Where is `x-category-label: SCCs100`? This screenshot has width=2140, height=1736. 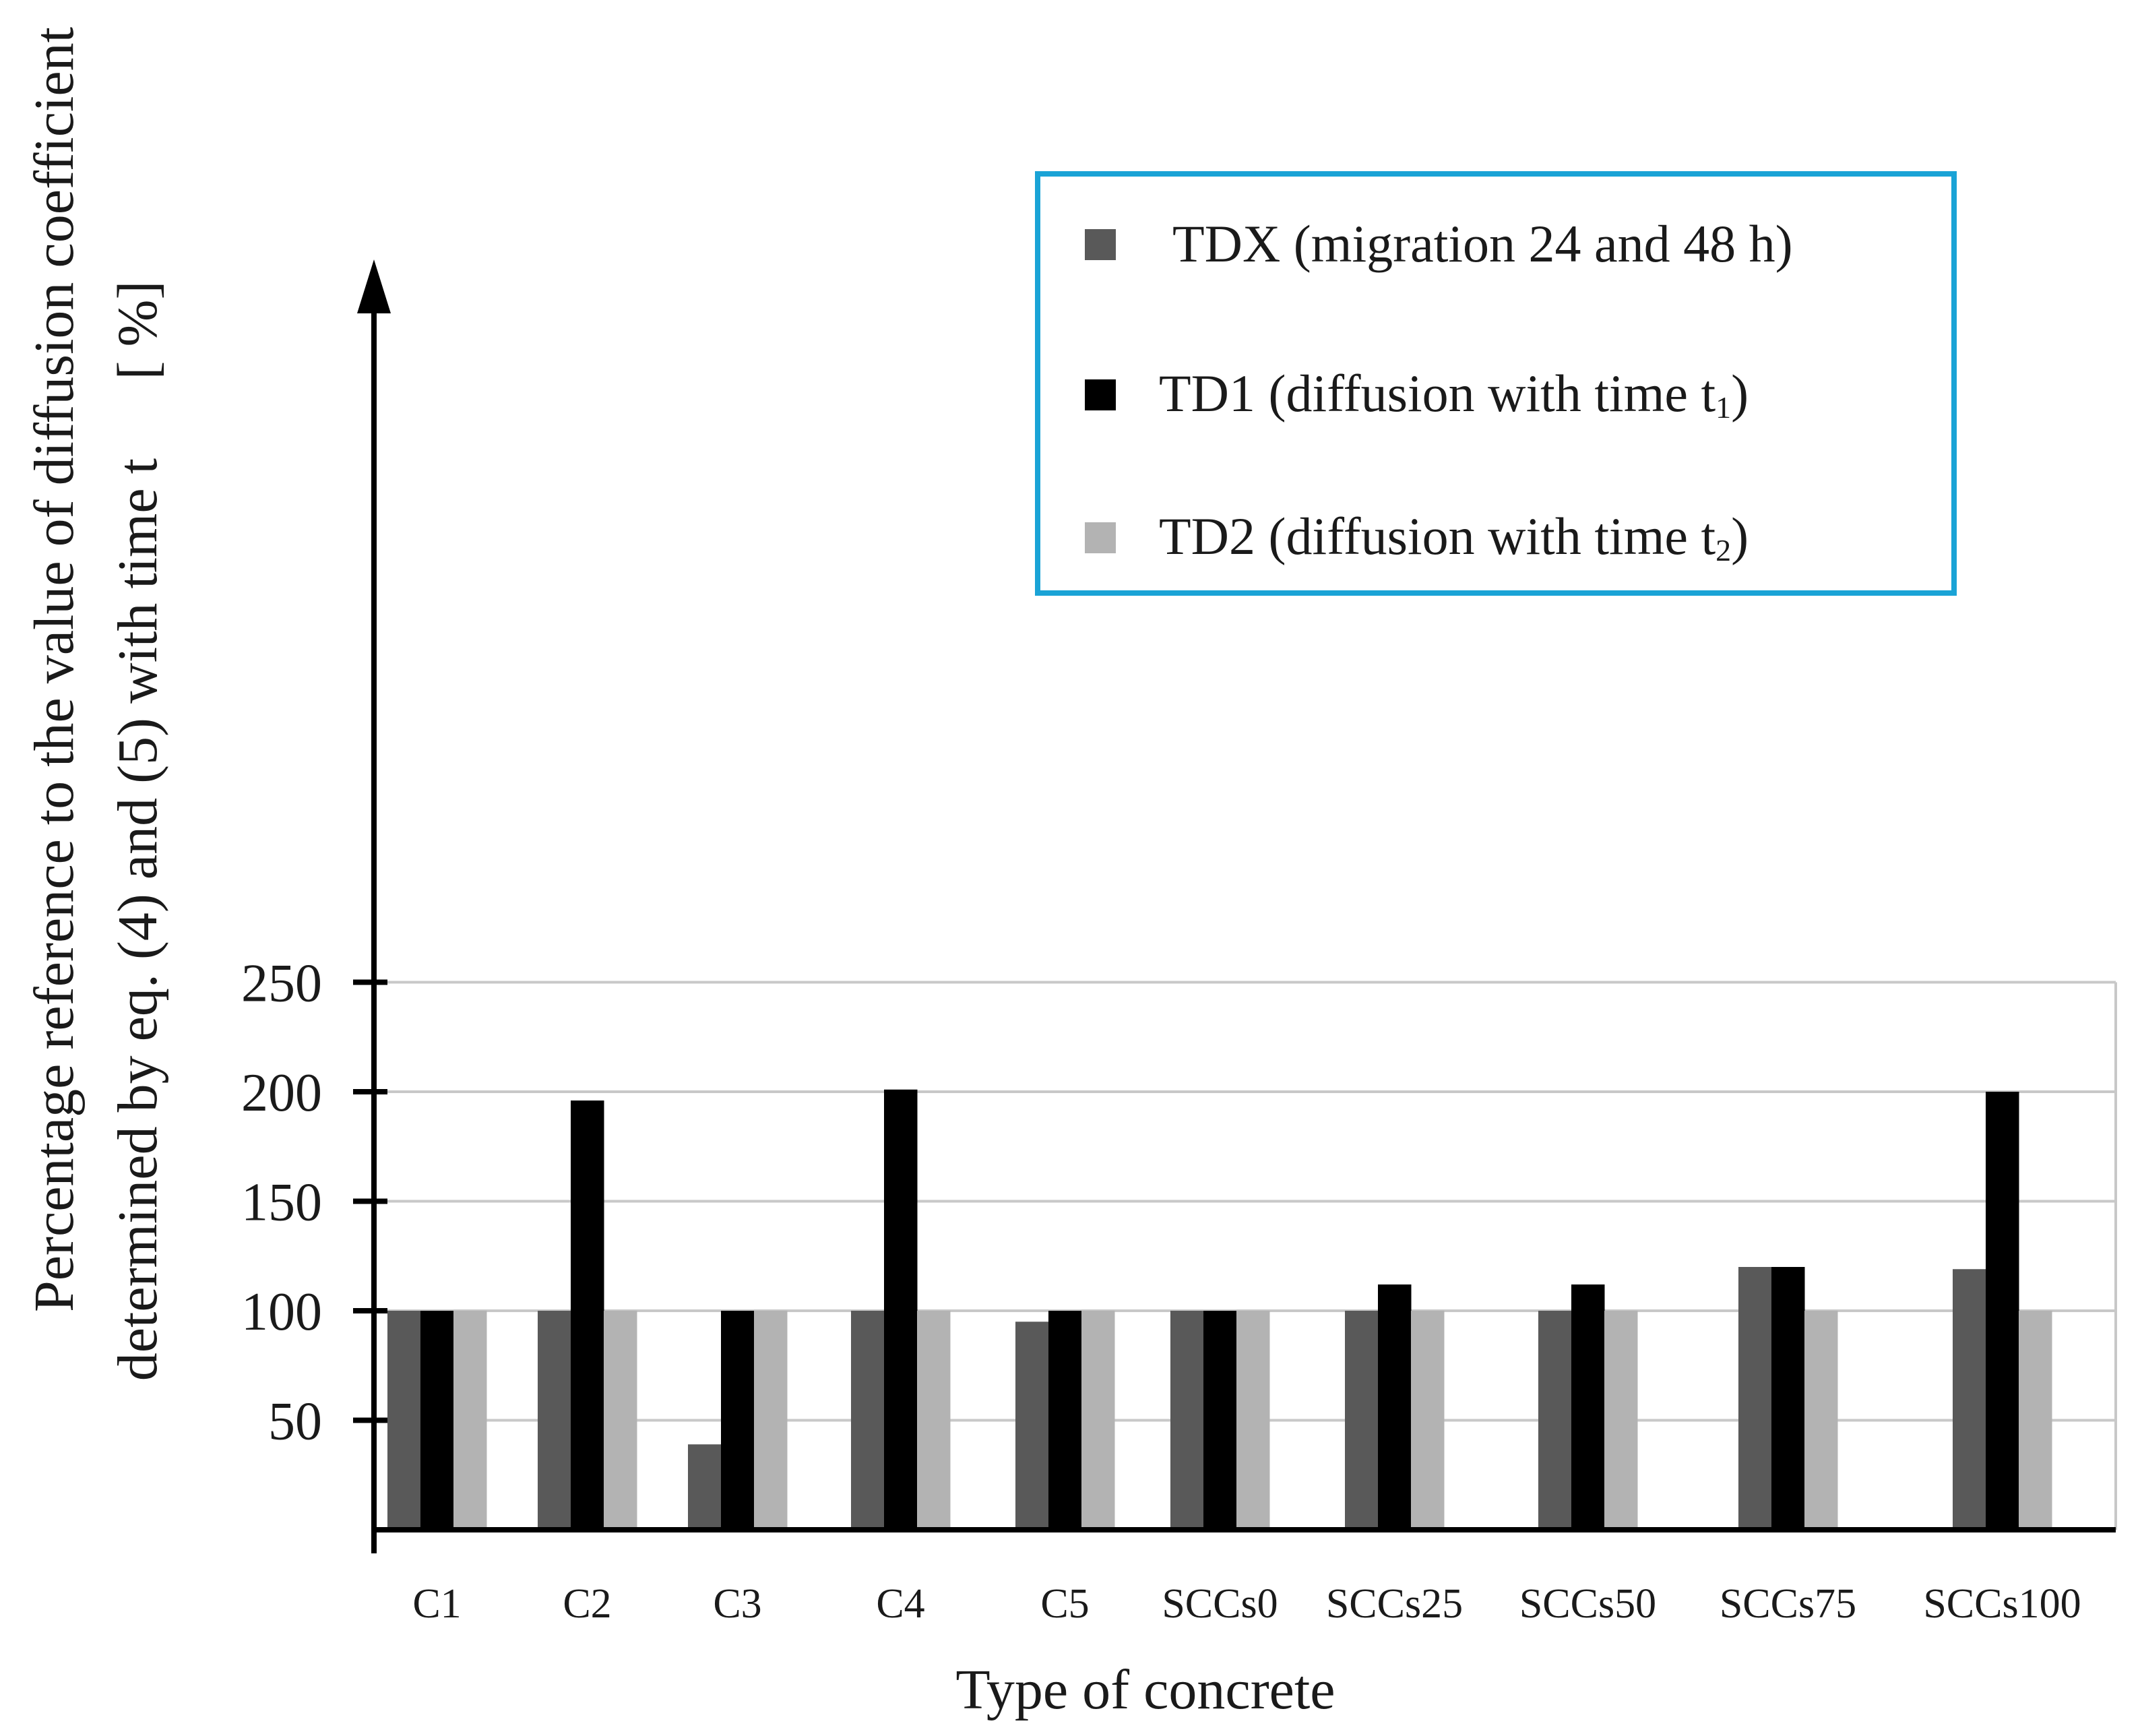 x-category-label: SCCs100 is located at coordinates (2002, 1604).